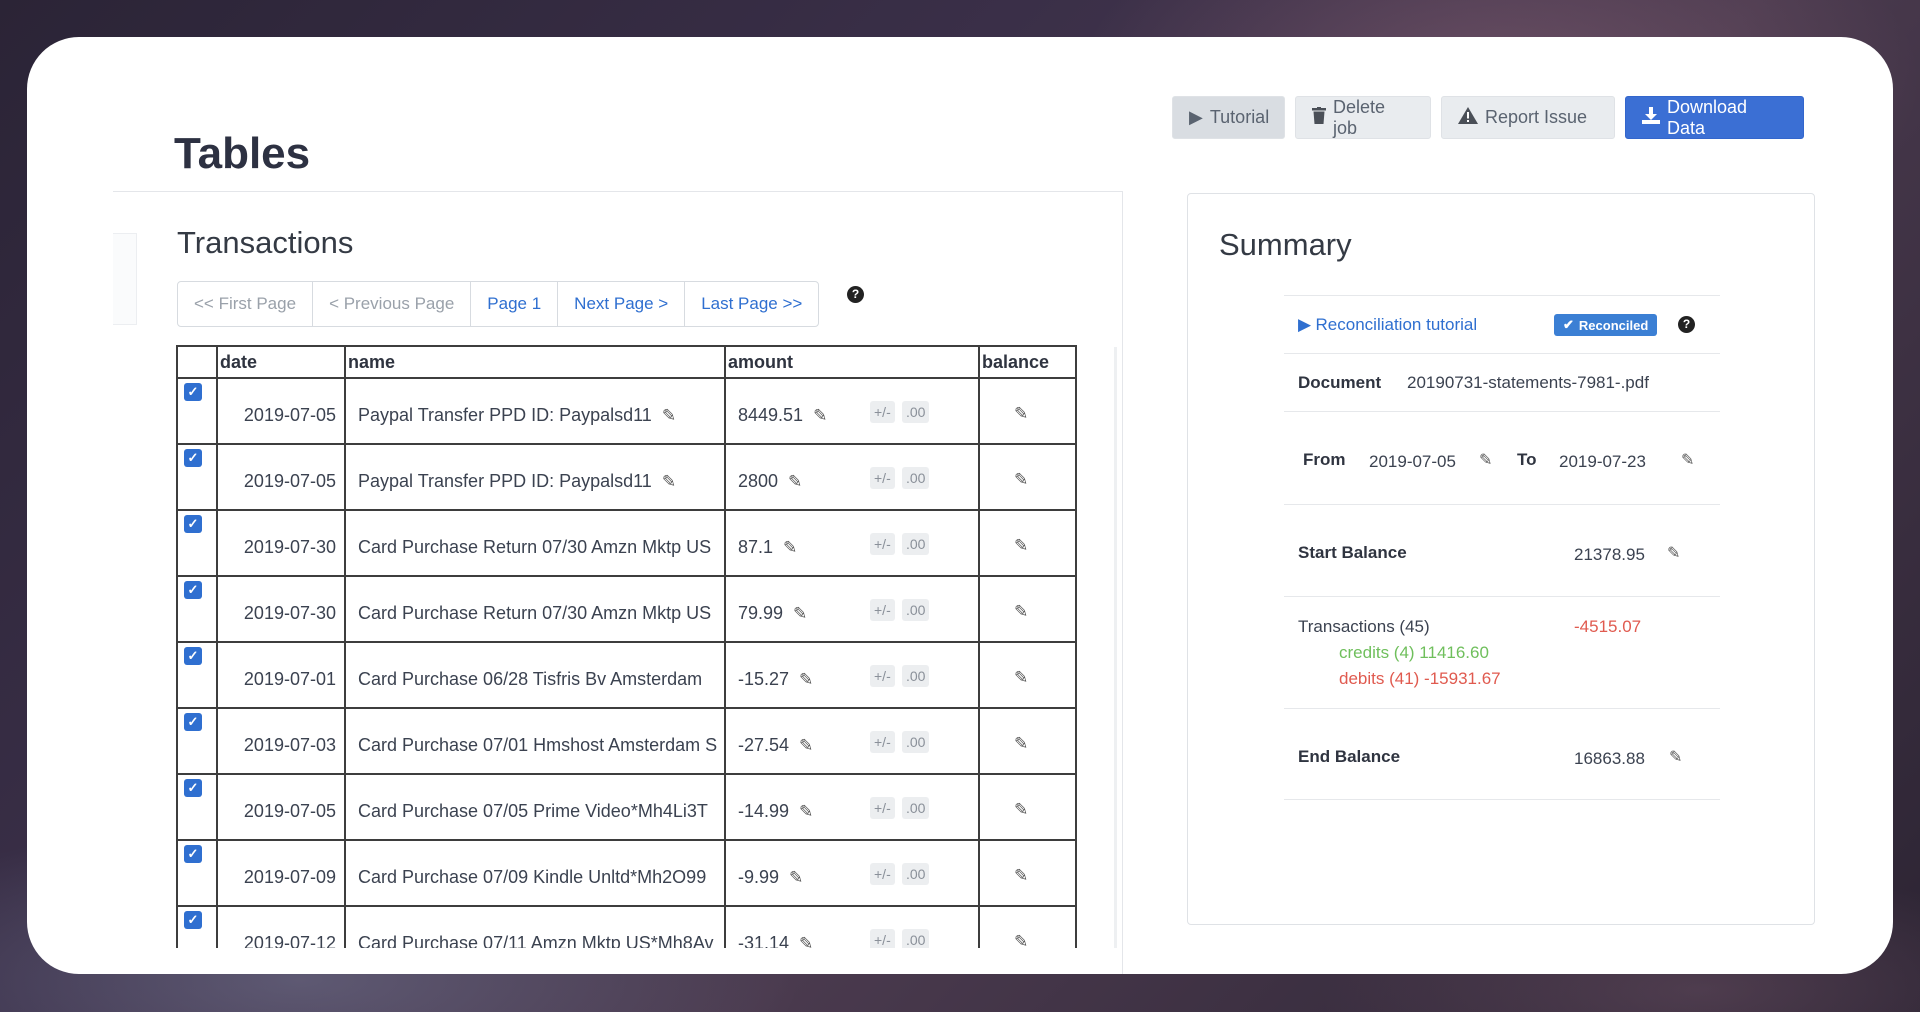 The height and width of the screenshot is (1012, 1920). Describe the element at coordinates (1228, 117) in the screenshot. I see `tutorial-button: ▶ Tutorial` at that location.